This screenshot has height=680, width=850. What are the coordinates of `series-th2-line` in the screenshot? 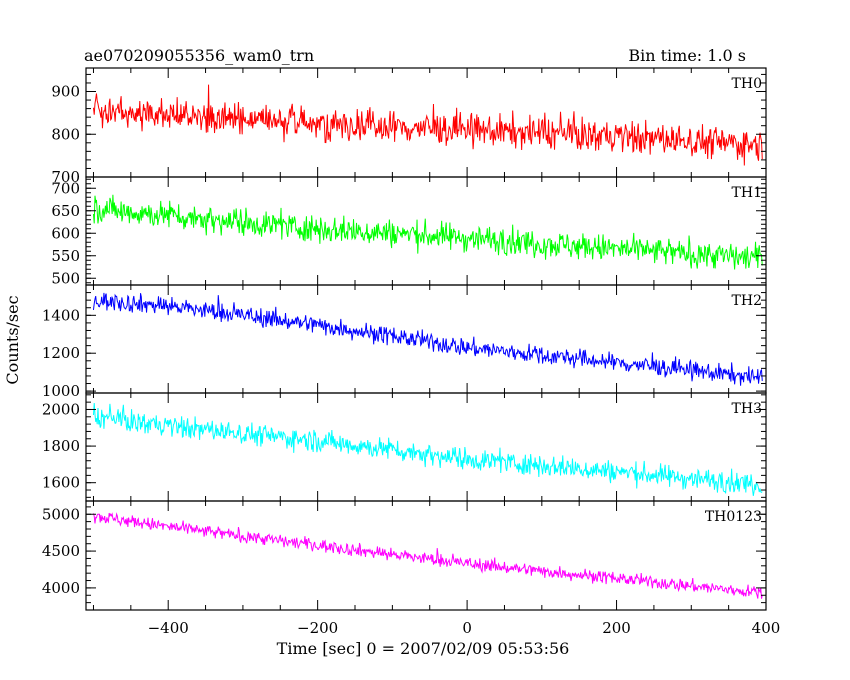 It's located at (427, 339).